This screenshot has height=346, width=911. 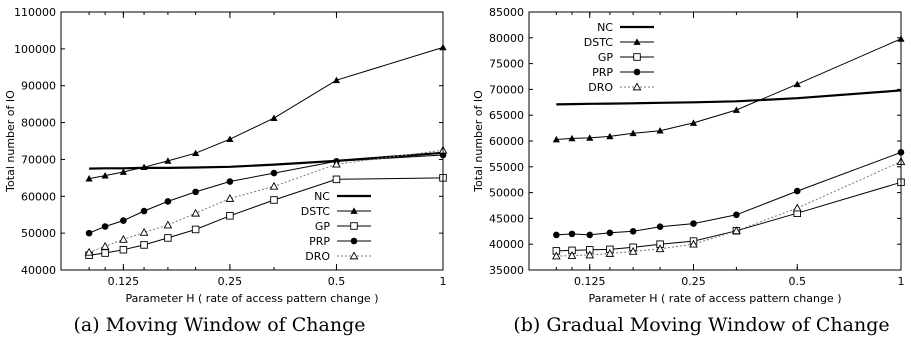 What do you see at coordinates (35, 12) in the screenshot?
I see `y-tick-label: 110000` at bounding box center [35, 12].